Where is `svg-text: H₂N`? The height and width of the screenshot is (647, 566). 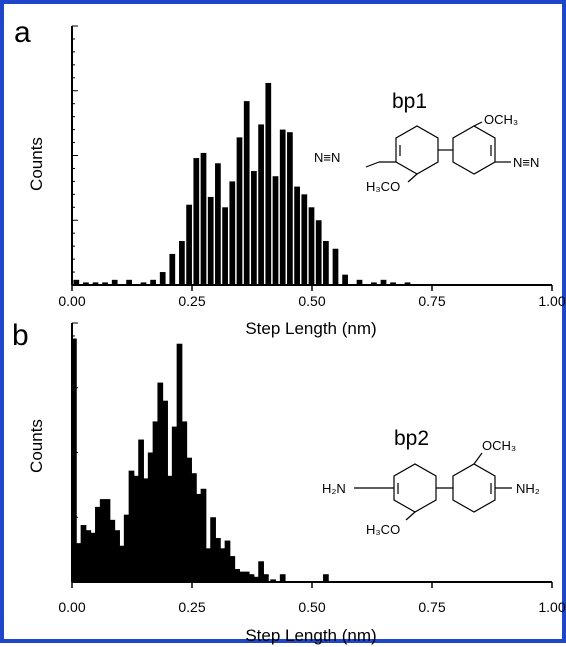
svg-text: H₂N is located at coordinates (334, 488).